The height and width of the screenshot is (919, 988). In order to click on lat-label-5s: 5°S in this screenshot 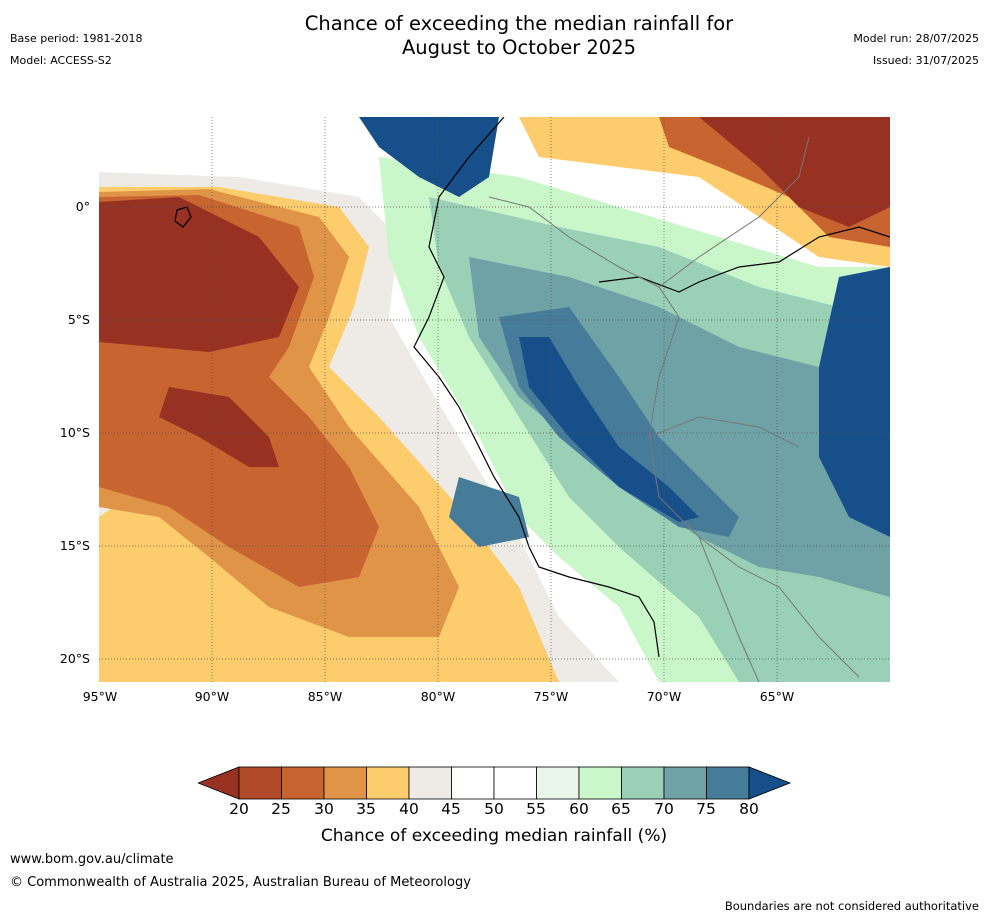, I will do `click(78, 319)`.